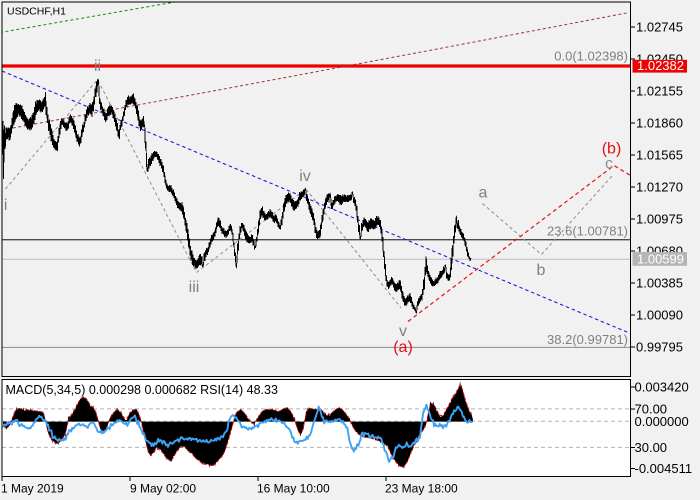 The image size is (700, 500). I want to click on svg-text: 23 May 18:00, so click(421, 489).